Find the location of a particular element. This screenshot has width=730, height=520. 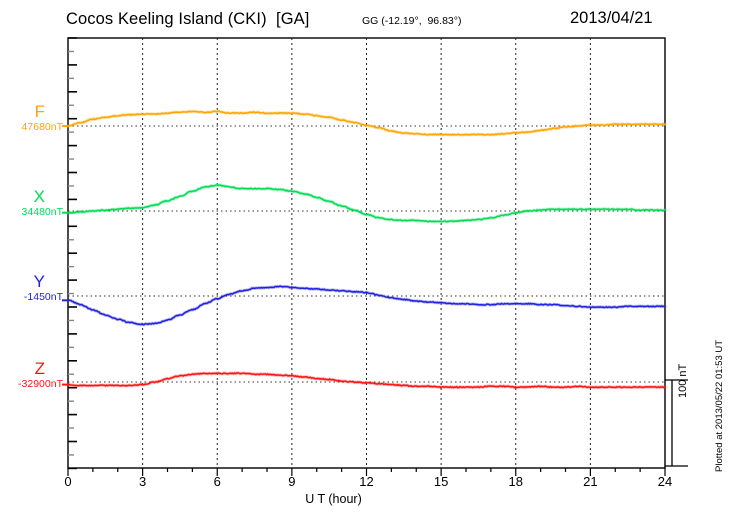

trace-y is located at coordinates (366, 305).